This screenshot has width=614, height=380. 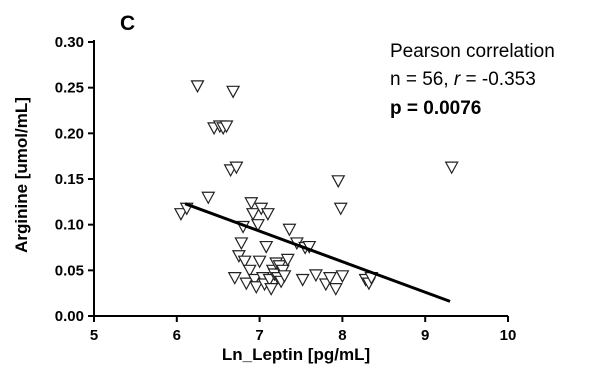 What do you see at coordinates (69, 270) in the screenshot?
I see `y-tick-label: 0.05` at bounding box center [69, 270].